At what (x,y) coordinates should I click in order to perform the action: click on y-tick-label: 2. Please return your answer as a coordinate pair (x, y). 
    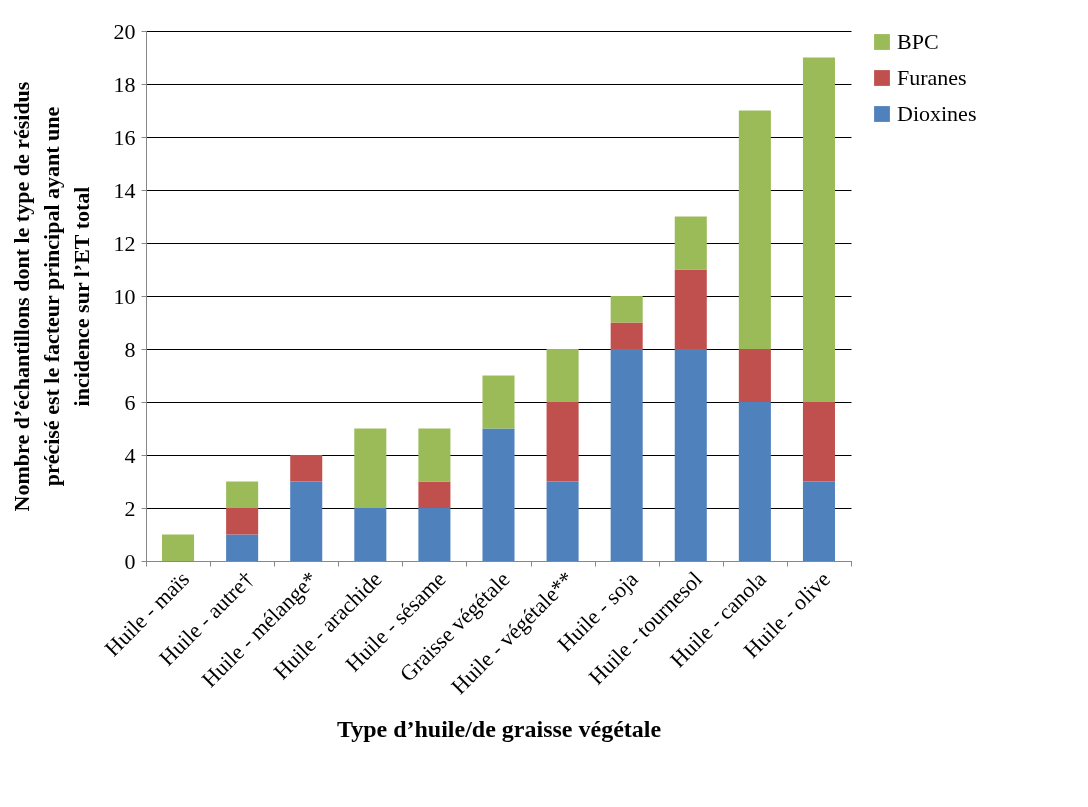
    Looking at the image, I should click on (130, 508).